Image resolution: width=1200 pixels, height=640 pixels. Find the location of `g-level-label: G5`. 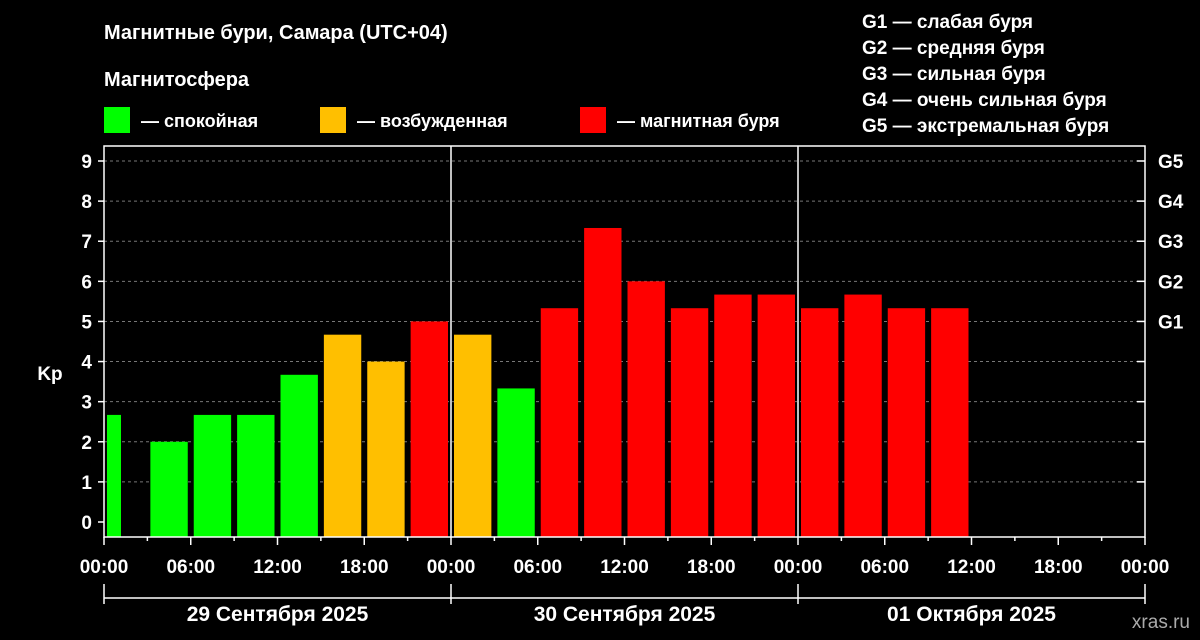

g-level-label: G5 is located at coordinates (1171, 162).